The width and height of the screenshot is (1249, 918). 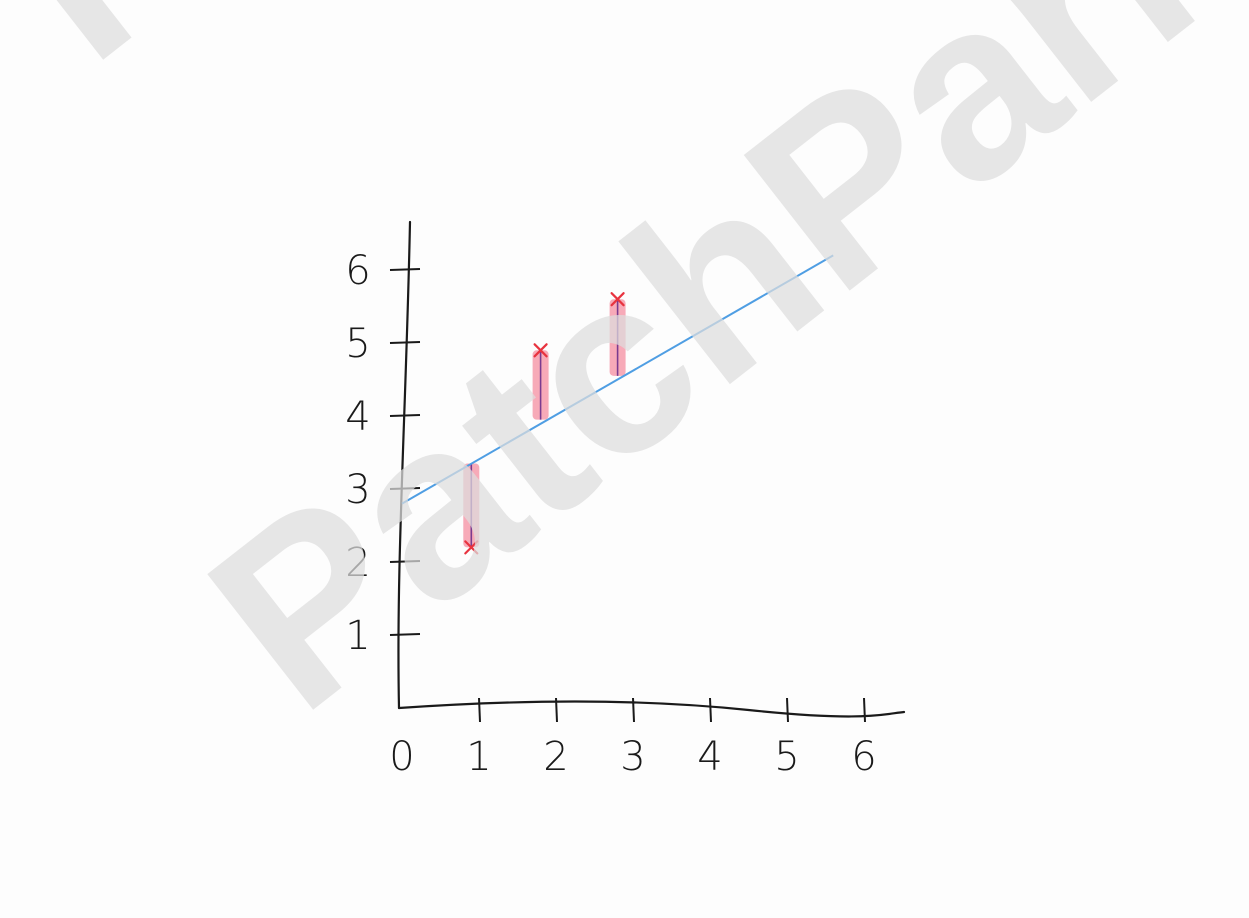 What do you see at coordinates (357, 344) in the screenshot?
I see `y-tick-label-5: 5` at bounding box center [357, 344].